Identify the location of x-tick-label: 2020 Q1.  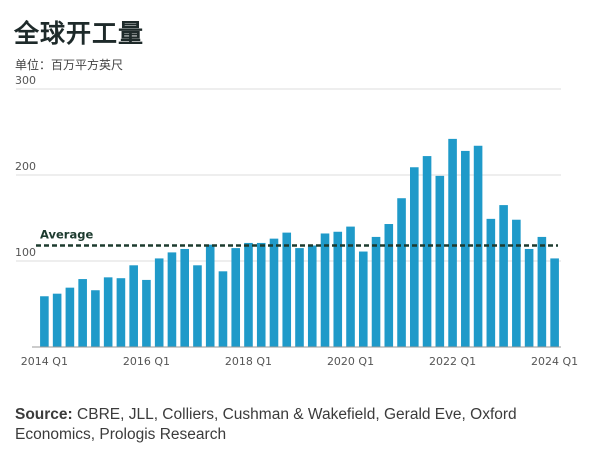
(350, 361).